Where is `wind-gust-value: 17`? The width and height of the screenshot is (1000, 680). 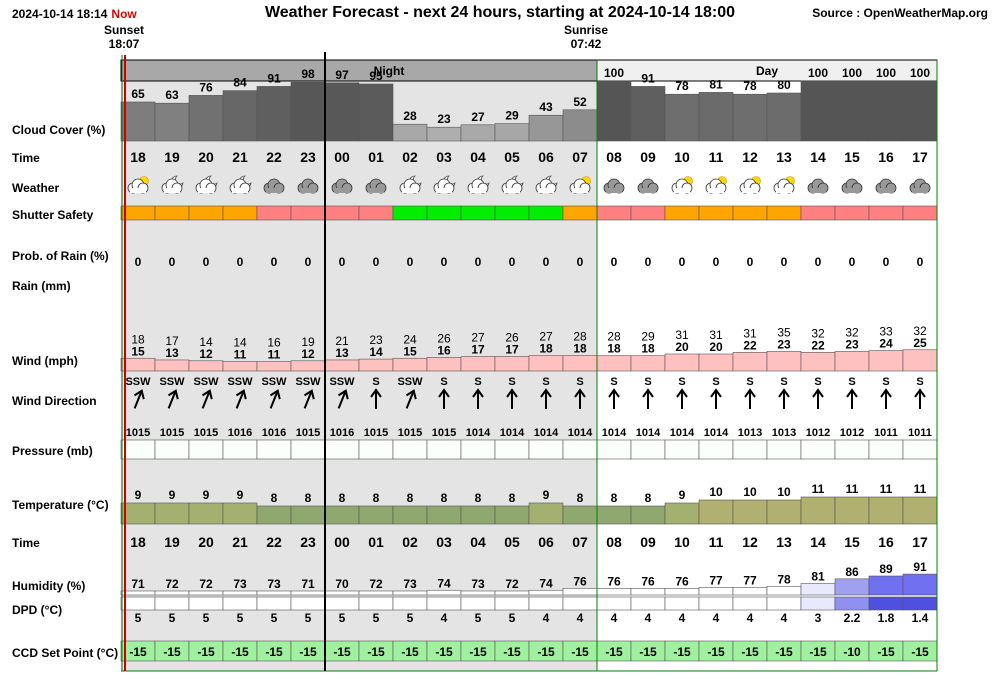
wind-gust-value: 17 is located at coordinates (172, 341).